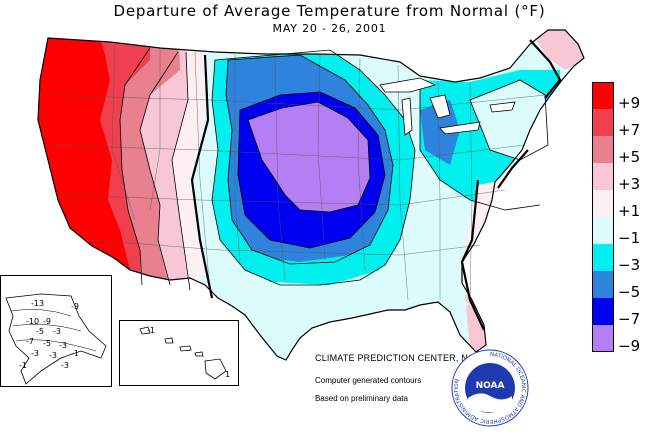  Describe the element at coordinates (368, 380) in the screenshot. I see `contour-note: Computer generated contours` at that location.